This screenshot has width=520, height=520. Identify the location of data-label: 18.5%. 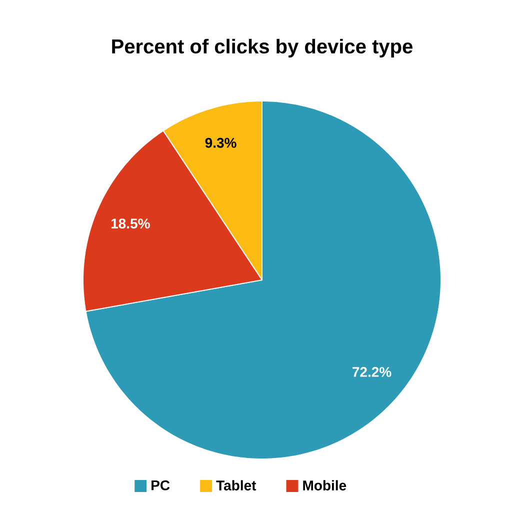
(130, 223).